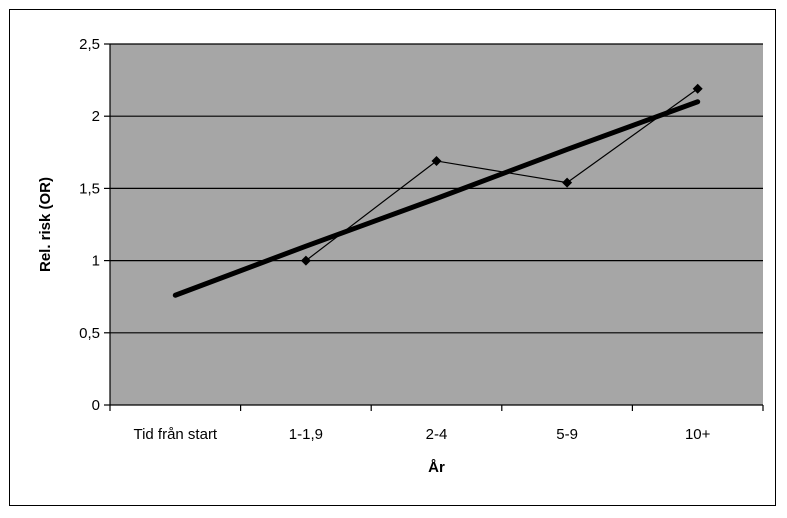 This screenshot has height=518, width=787. I want to click on x-tick-label: 5-9, so click(567, 434).